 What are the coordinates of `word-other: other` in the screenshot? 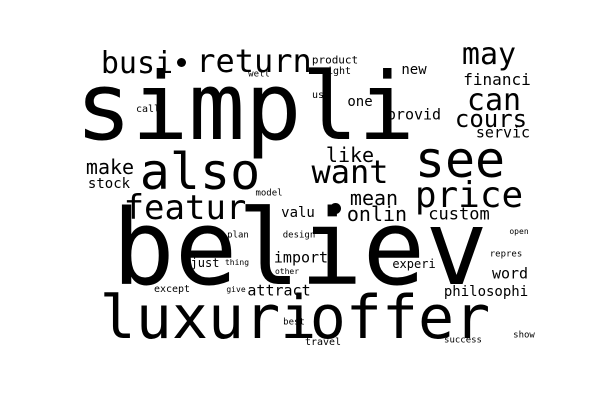 It's located at (287, 271).